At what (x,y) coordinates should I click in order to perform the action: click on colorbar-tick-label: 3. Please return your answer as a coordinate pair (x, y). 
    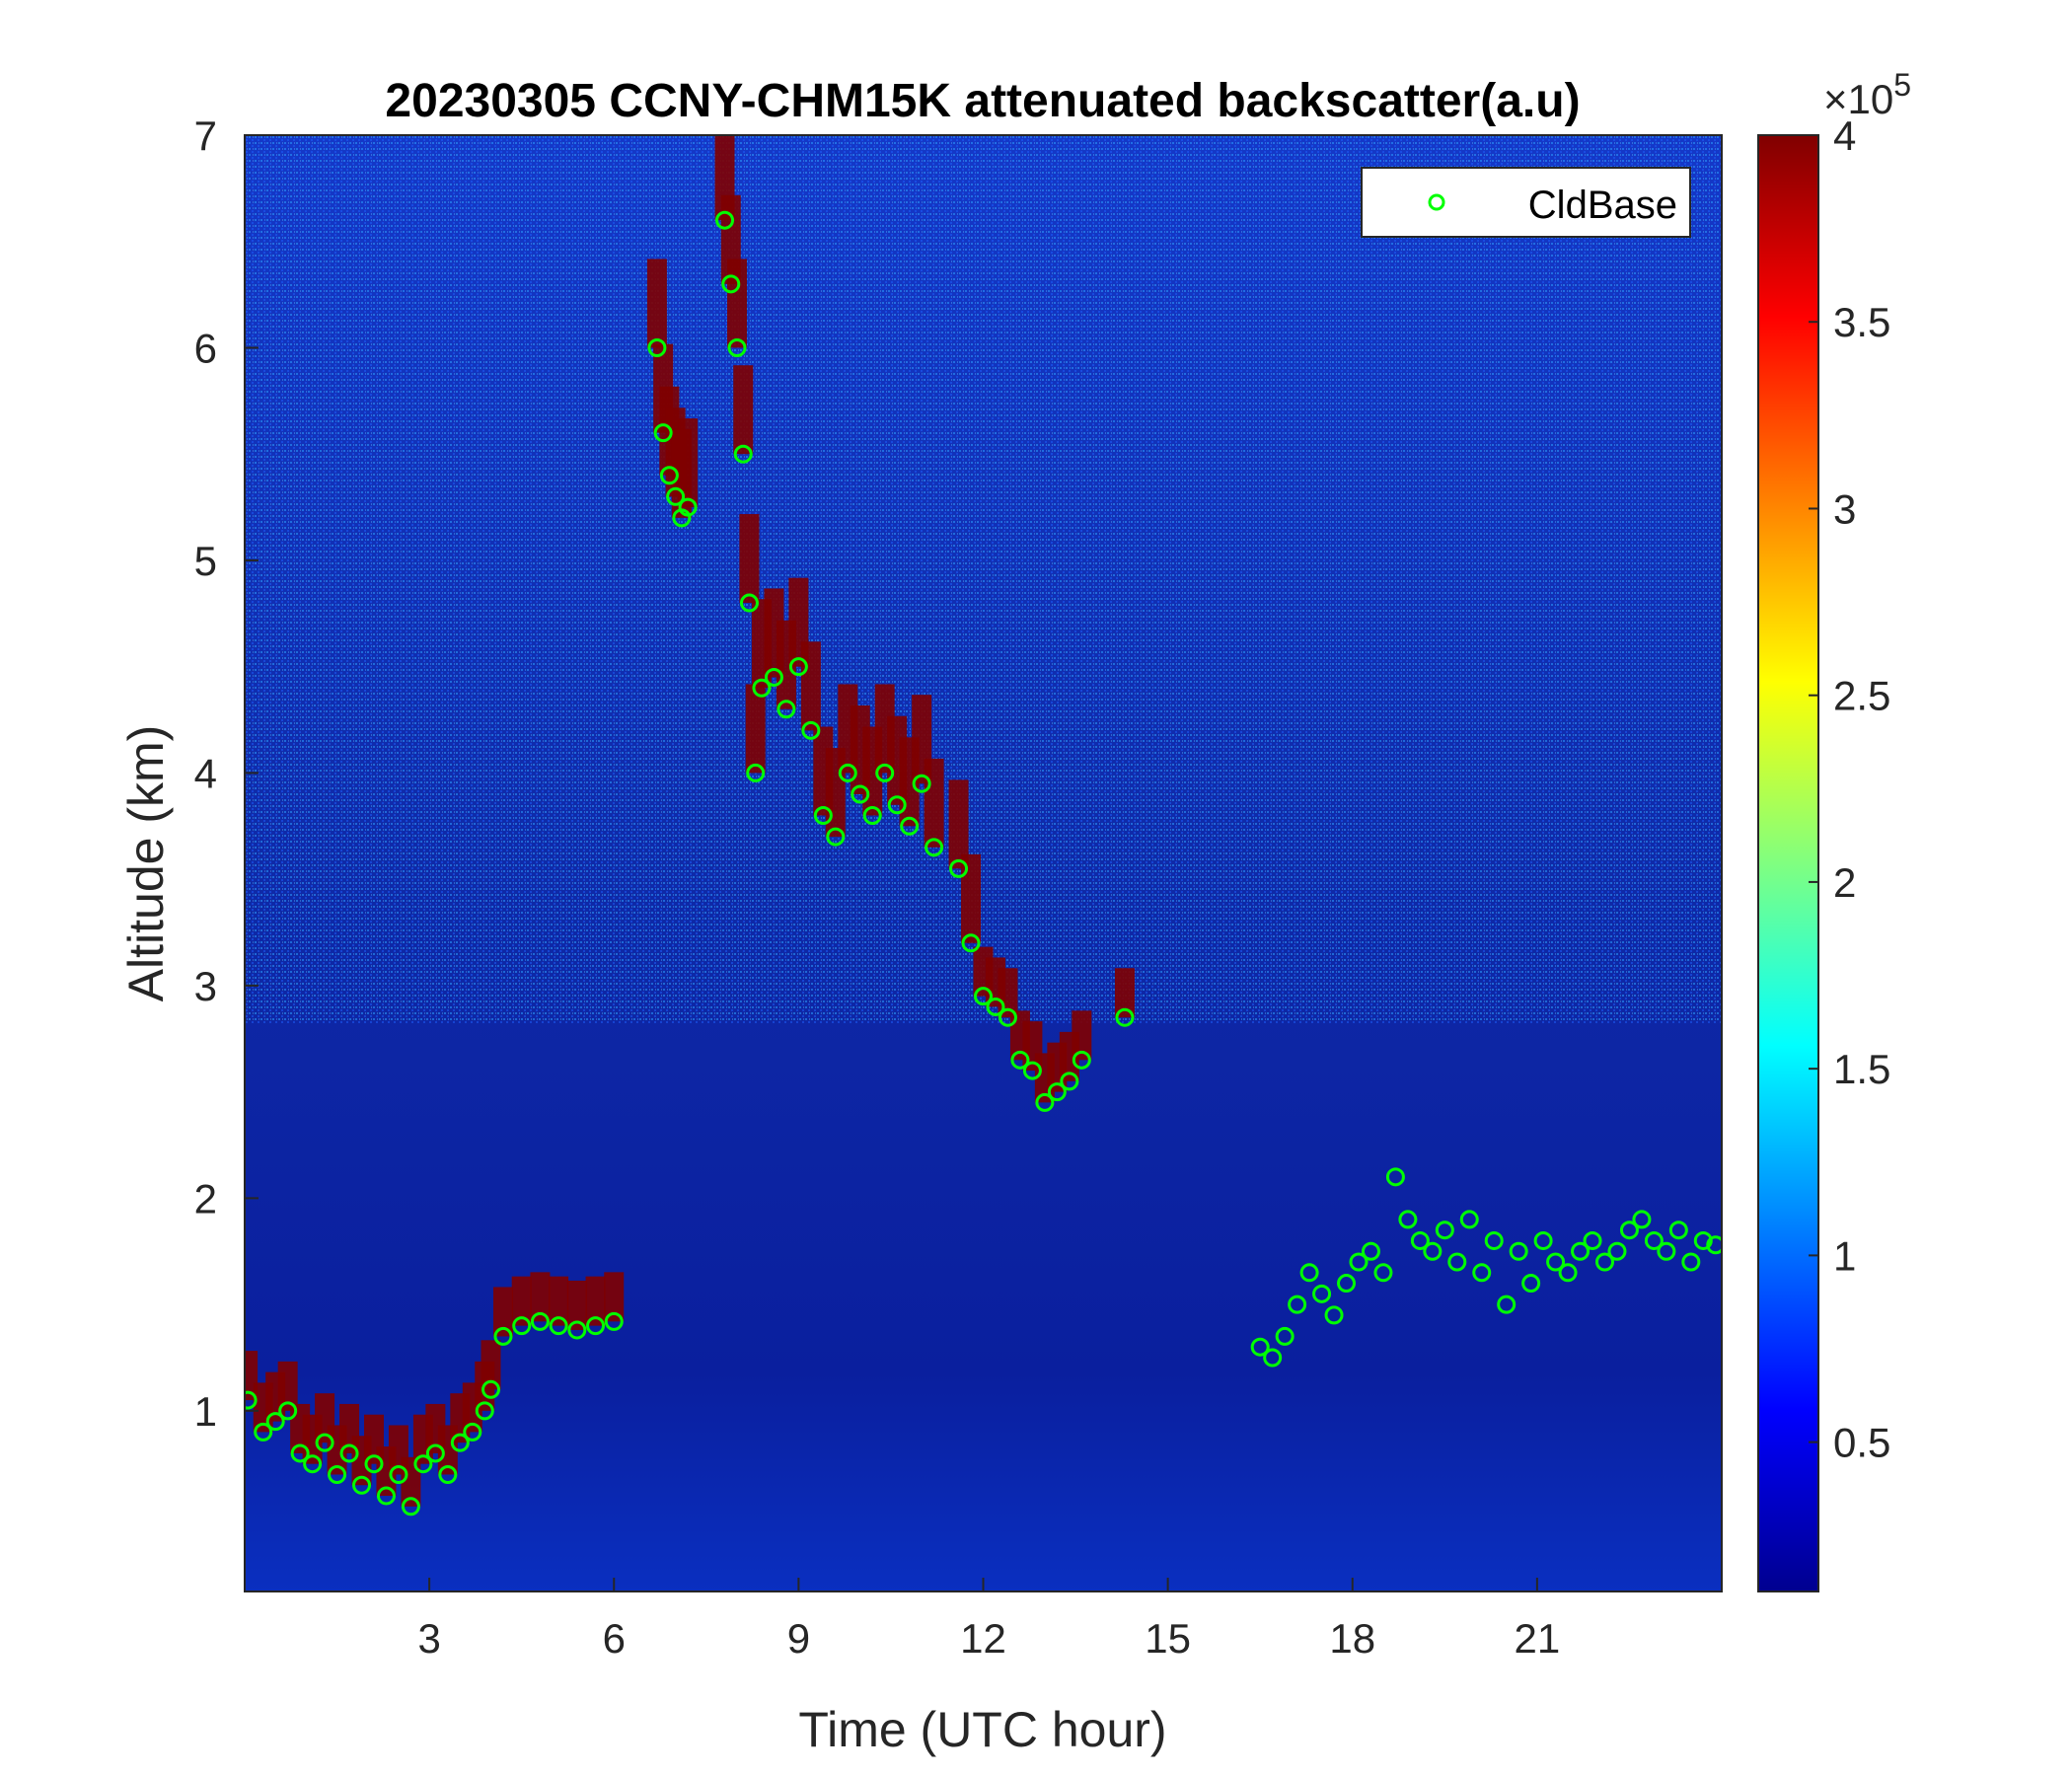
    Looking at the image, I should click on (1845, 509).